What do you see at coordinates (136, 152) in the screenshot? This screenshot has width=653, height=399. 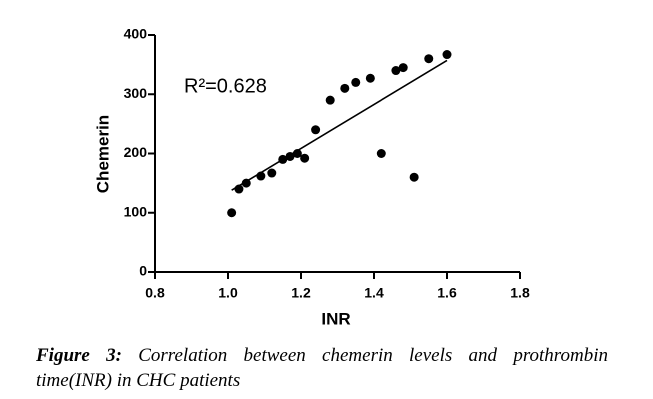 I see `y-tick-label: 200` at bounding box center [136, 152].